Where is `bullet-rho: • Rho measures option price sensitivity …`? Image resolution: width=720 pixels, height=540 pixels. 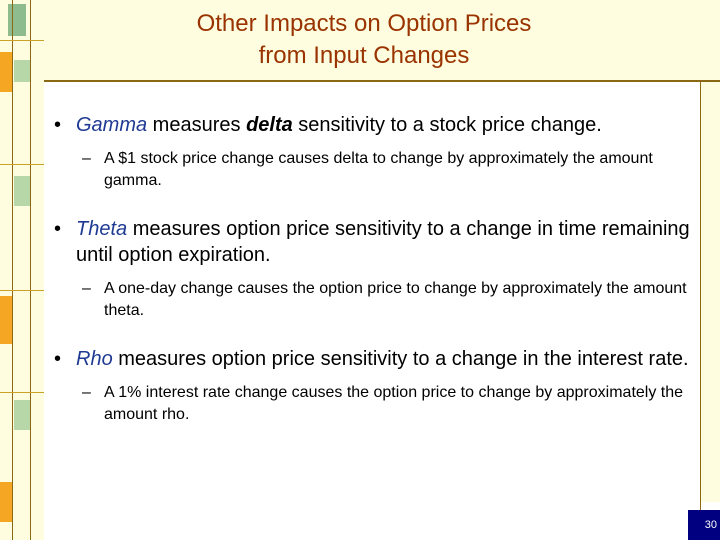
bullet-rho: • Rho measures option price sensitivity … is located at coordinates (372, 359).